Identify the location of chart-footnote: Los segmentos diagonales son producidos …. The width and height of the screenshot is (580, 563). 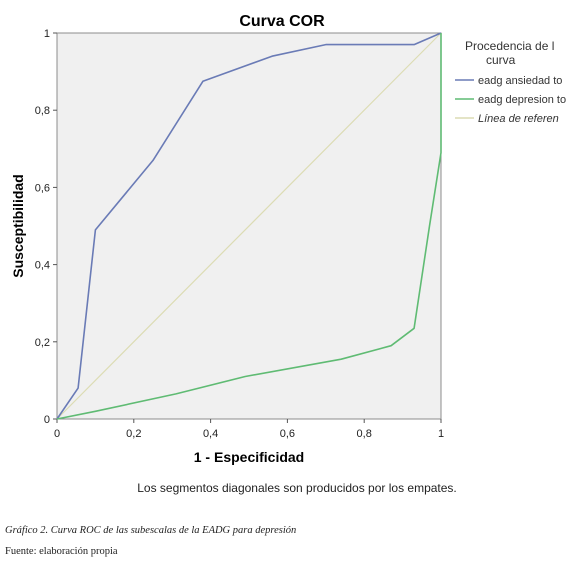
(297, 488).